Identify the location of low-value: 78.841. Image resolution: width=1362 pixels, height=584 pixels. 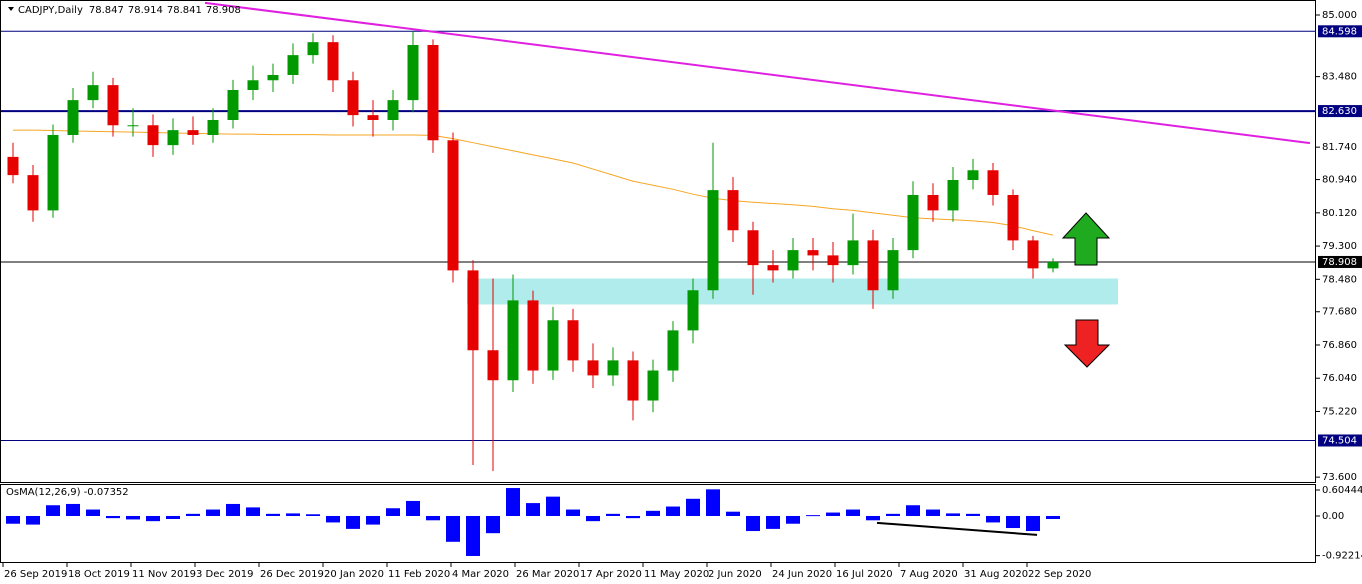
(184, 10).